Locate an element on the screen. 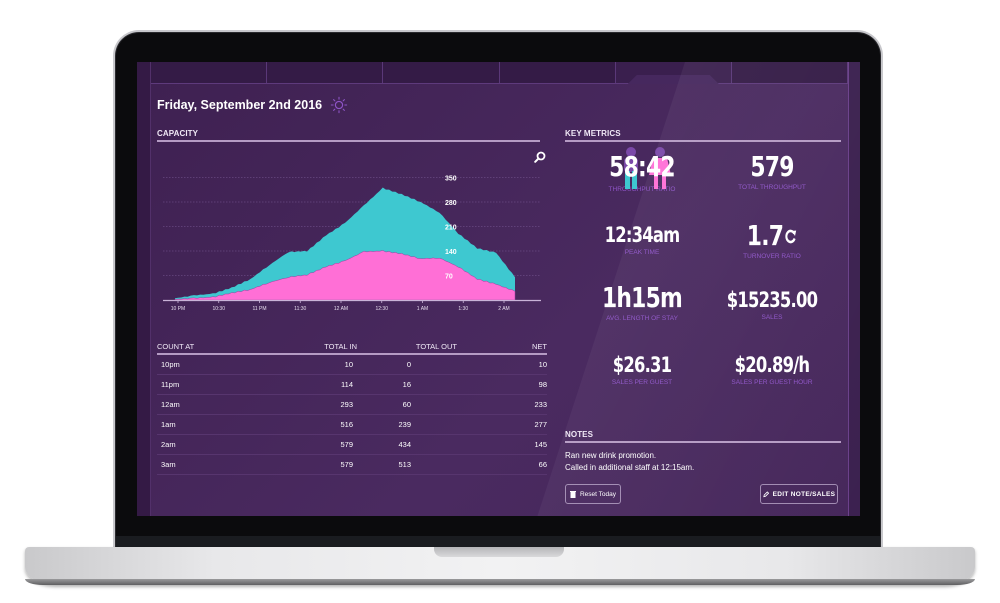 This screenshot has width=1000, height=603. y-tick-label: 70 is located at coordinates (449, 277).